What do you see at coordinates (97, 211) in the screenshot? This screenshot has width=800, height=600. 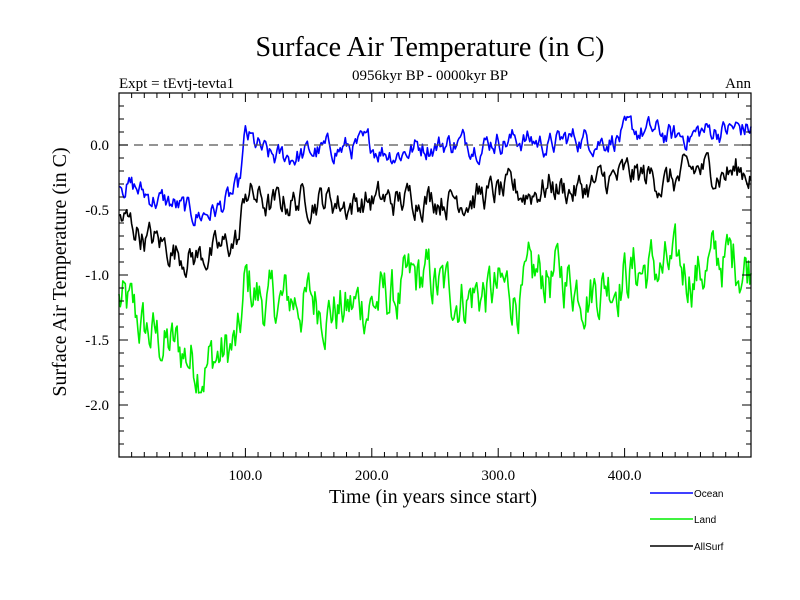 I see `y-tick-label: -0.5` at bounding box center [97, 211].